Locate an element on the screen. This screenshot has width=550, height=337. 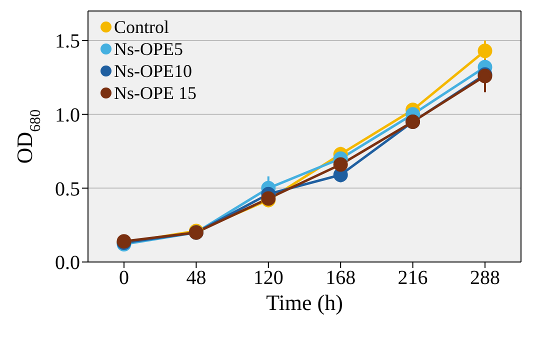
legend-label: Ns-OPE10 is located at coordinates (153, 71).